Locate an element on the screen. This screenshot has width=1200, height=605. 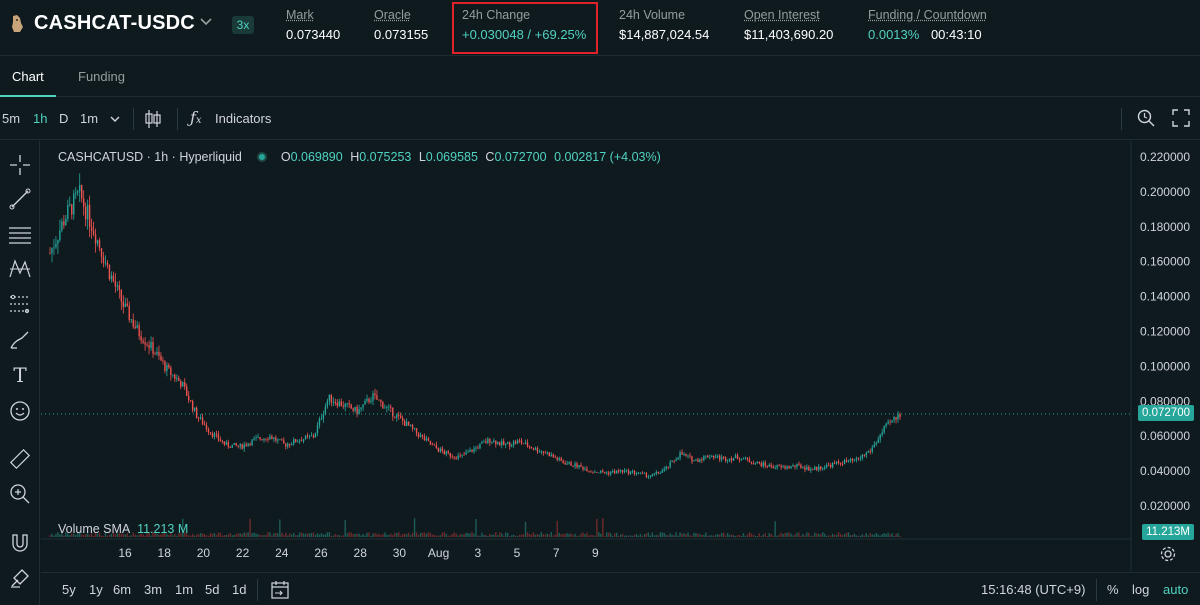
interval-5m: 5m is located at coordinates (11, 118).